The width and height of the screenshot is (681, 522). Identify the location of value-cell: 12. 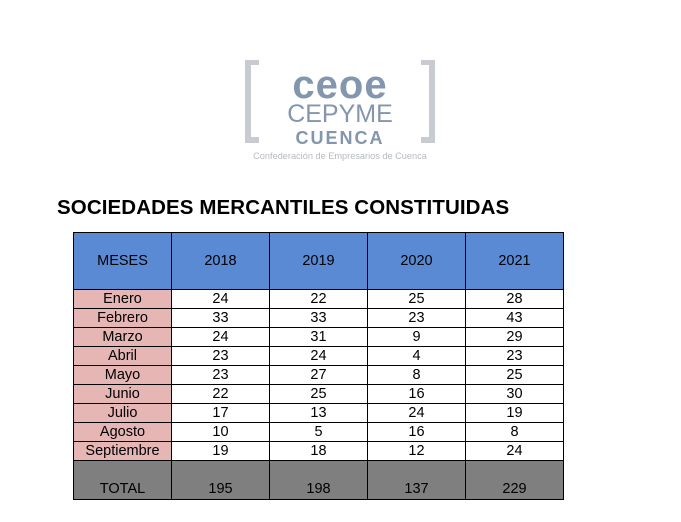
(416, 451).